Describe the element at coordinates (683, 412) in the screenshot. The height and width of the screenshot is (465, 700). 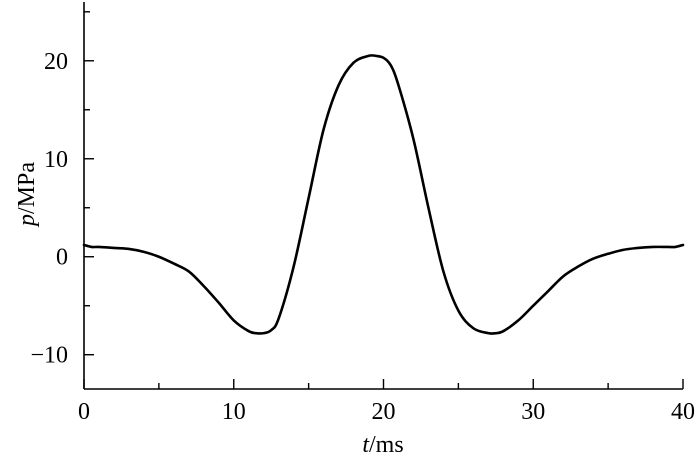
I see `x-tick-label: 40` at that location.